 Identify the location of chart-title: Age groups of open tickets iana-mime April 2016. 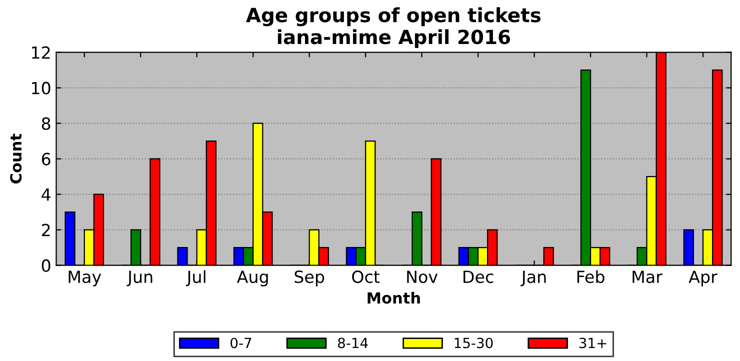
(393, 27).